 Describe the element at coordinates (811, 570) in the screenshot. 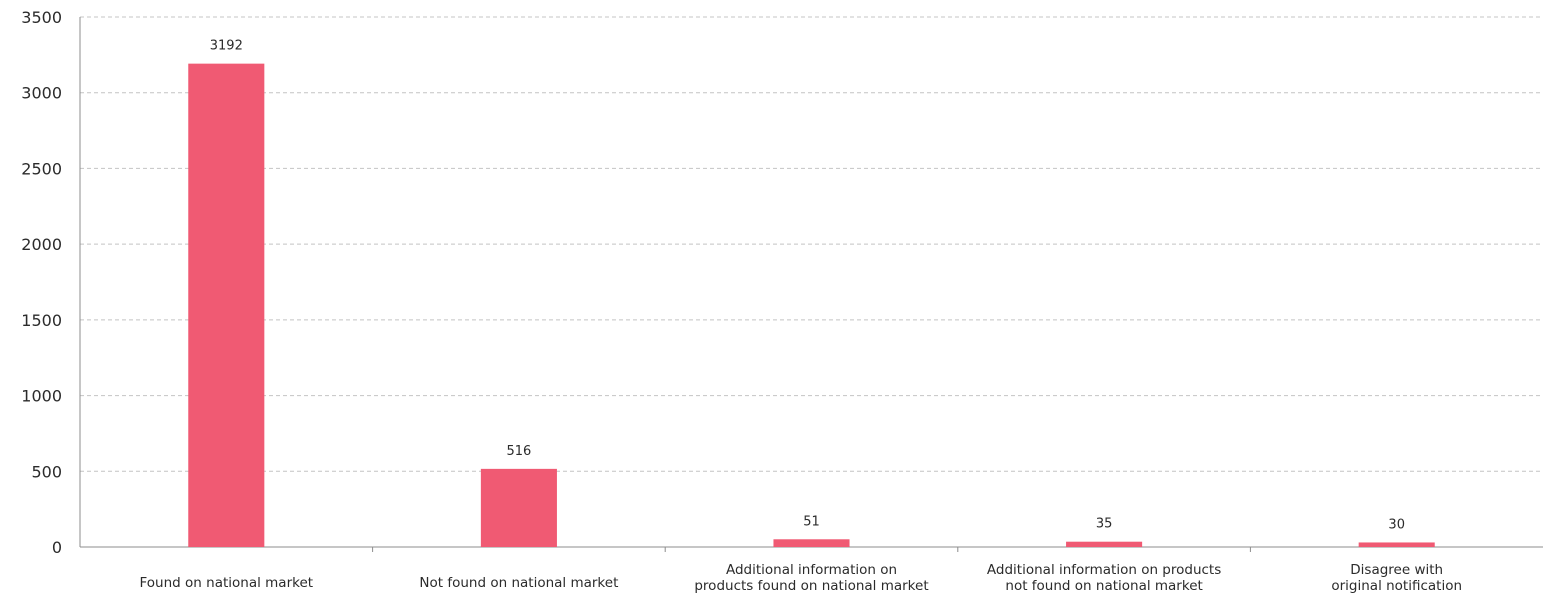

I see `x-category-label: Additional information on` at that location.